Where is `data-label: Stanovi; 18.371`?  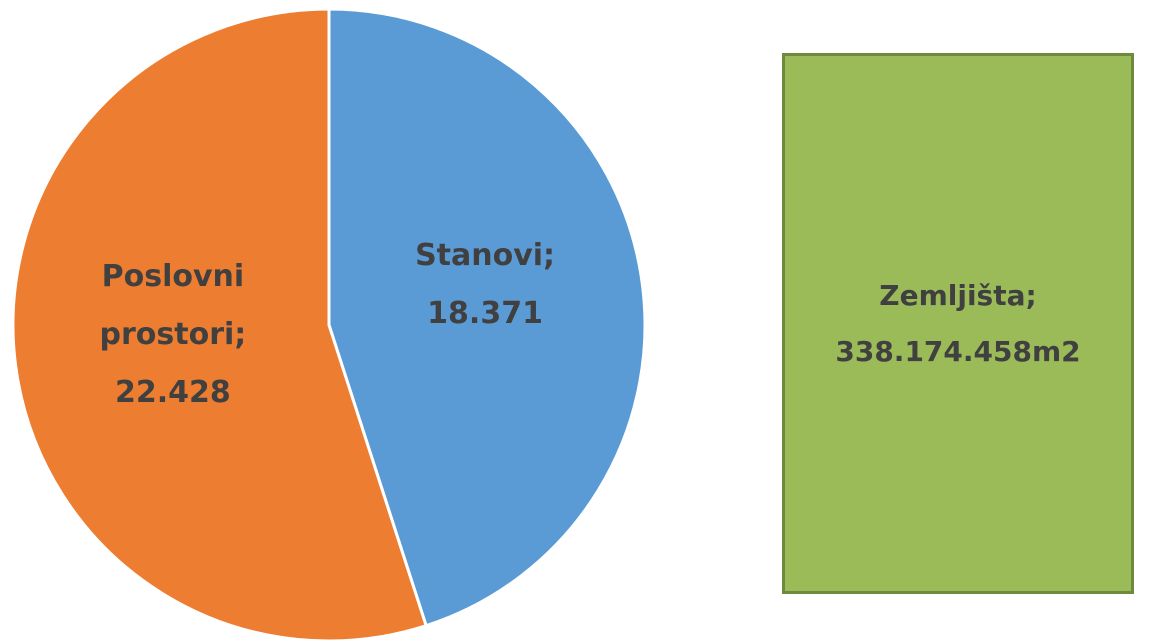
data-label: Stanovi; 18.371 is located at coordinates (485, 285).